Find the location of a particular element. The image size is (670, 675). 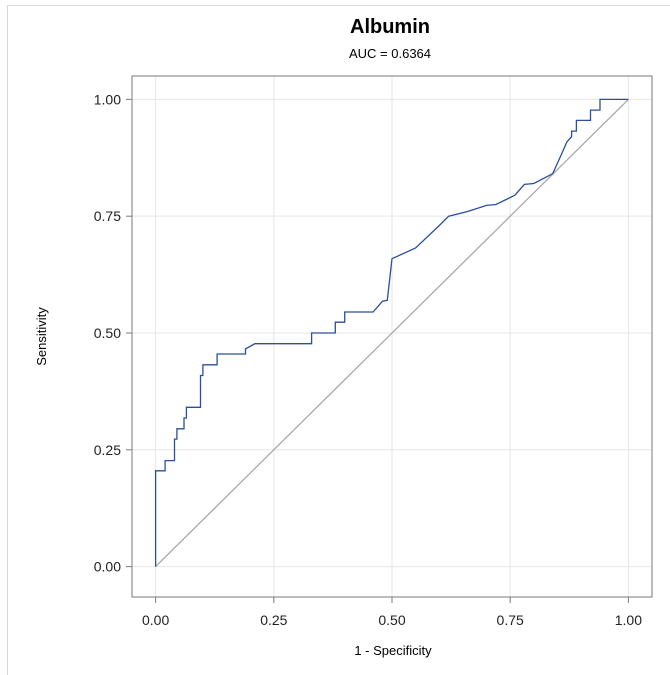

y-tick-label-3: 0.75 is located at coordinates (107, 216).